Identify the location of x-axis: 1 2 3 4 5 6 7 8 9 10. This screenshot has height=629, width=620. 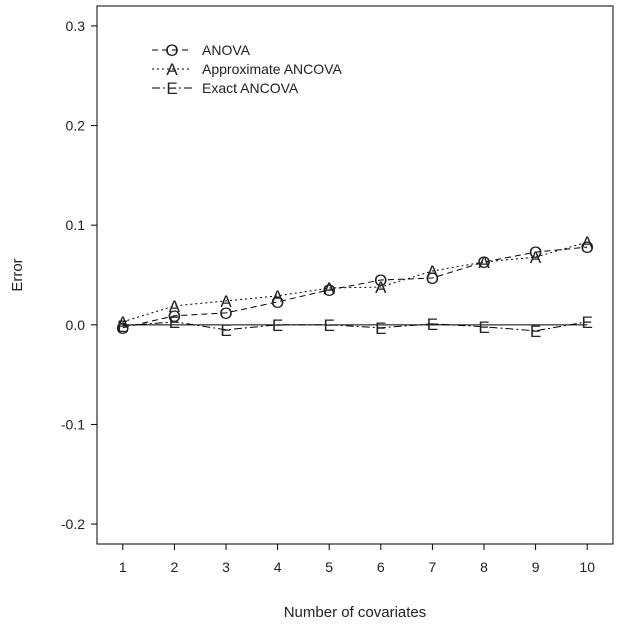
(357, 559).